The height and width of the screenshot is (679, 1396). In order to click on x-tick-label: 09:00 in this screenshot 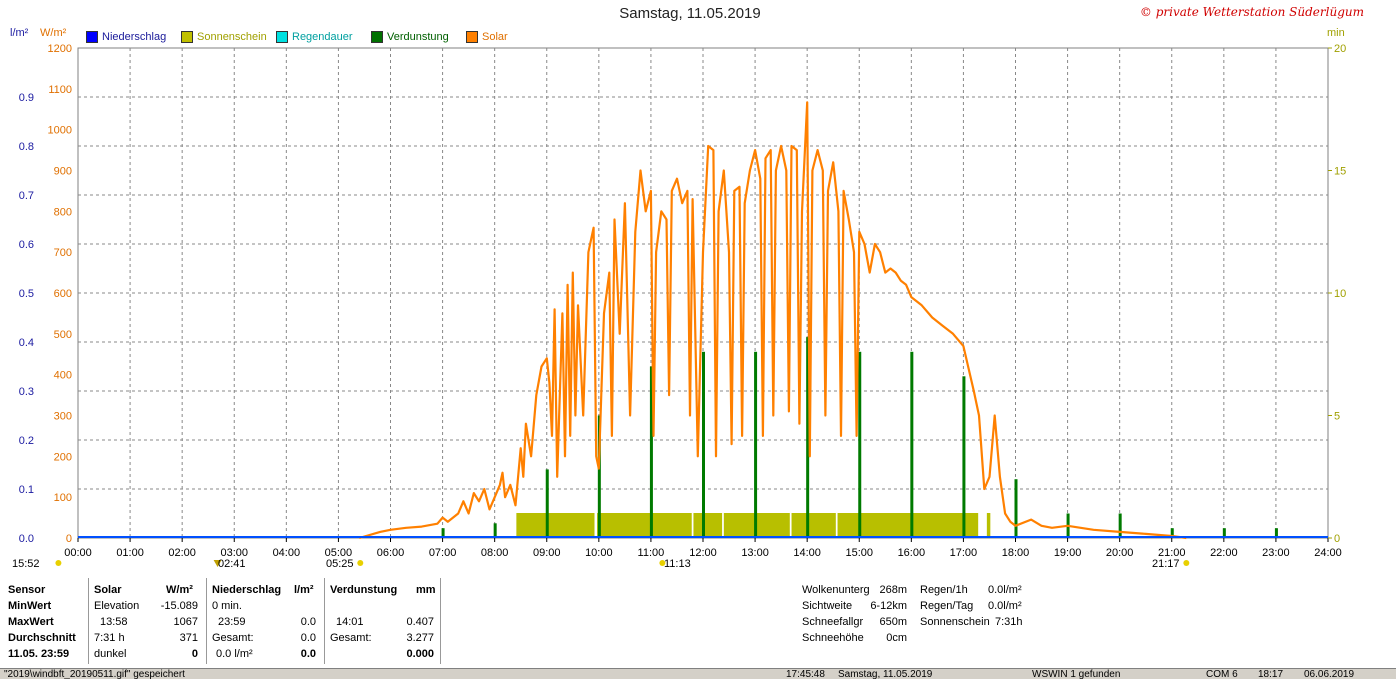, I will do `click(547, 553)`.